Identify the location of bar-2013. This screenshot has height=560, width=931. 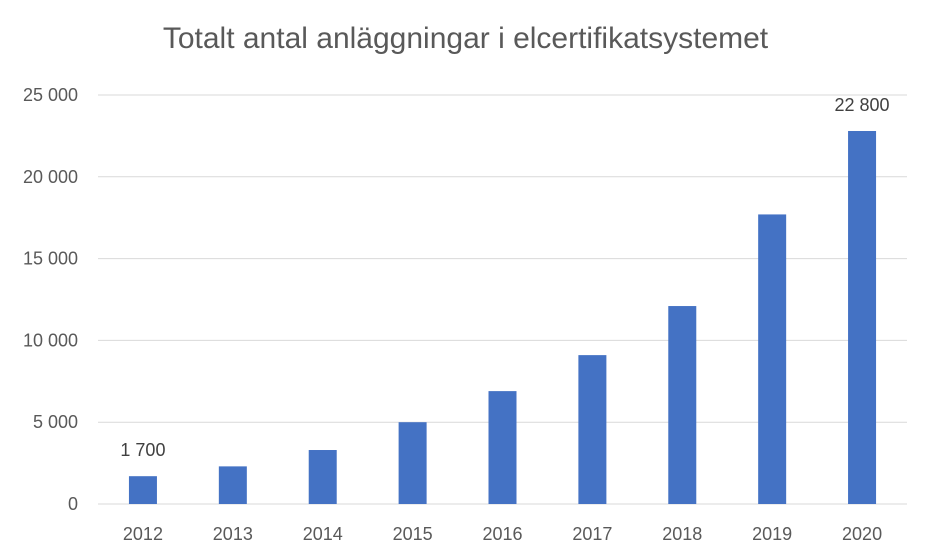
(232, 485).